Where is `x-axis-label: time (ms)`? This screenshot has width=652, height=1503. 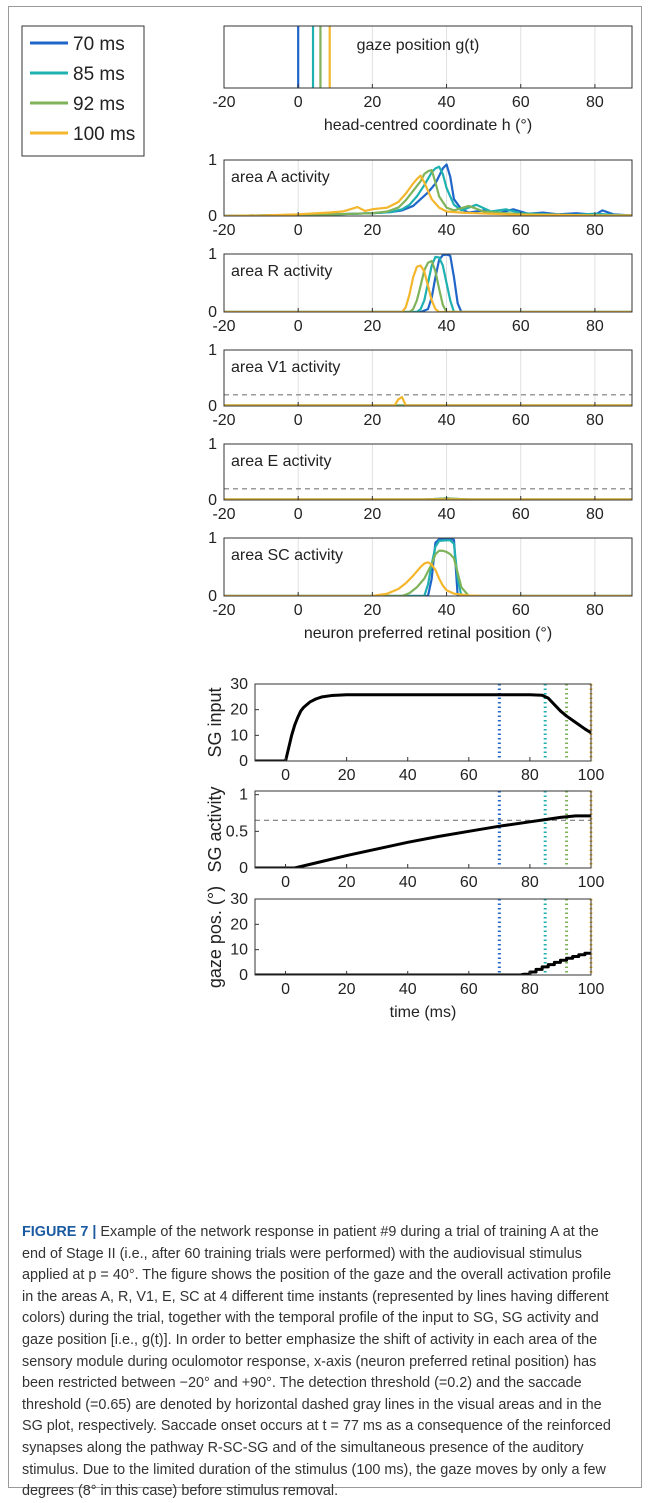 x-axis-label: time (ms) is located at coordinates (423, 1012).